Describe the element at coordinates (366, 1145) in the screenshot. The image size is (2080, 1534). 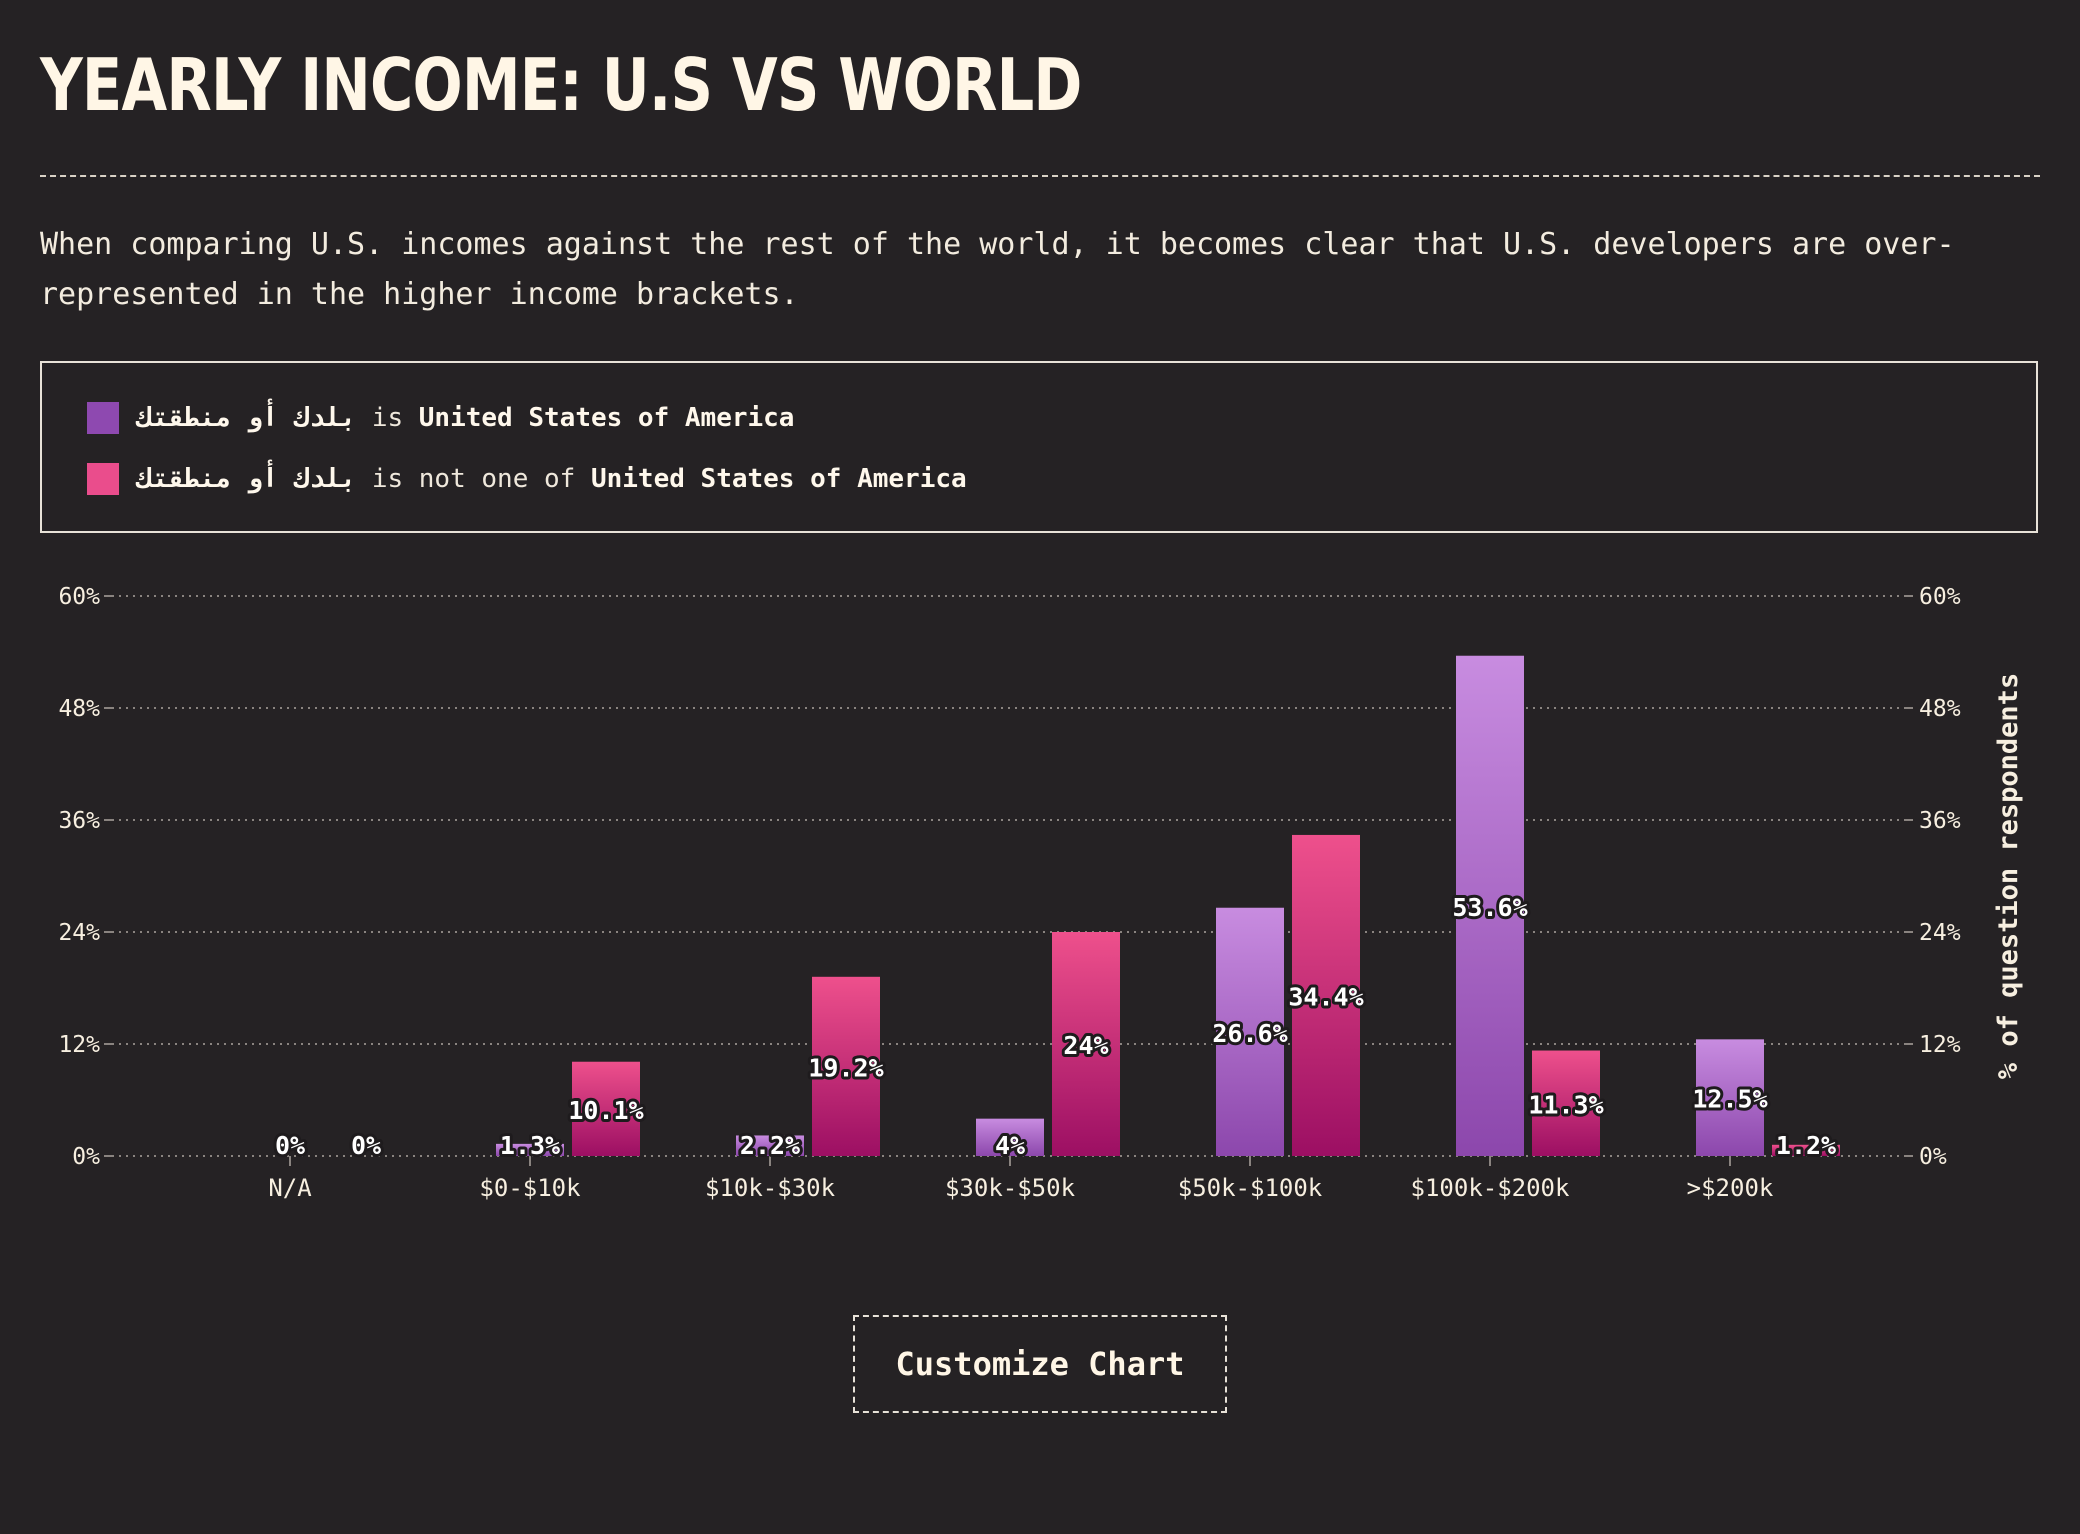
I see `data-label-world: 0%` at that location.